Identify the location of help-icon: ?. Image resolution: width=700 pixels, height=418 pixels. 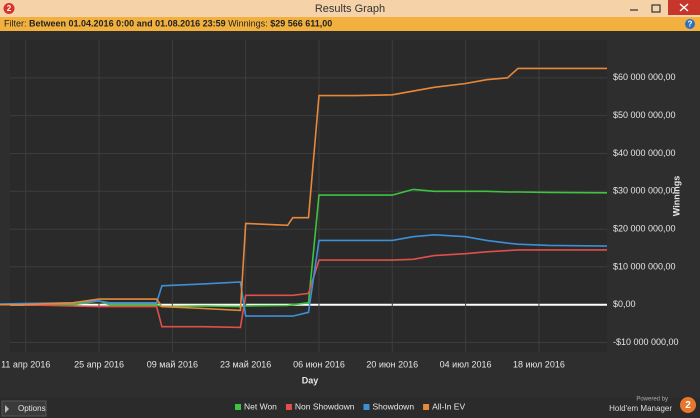
(690, 24).